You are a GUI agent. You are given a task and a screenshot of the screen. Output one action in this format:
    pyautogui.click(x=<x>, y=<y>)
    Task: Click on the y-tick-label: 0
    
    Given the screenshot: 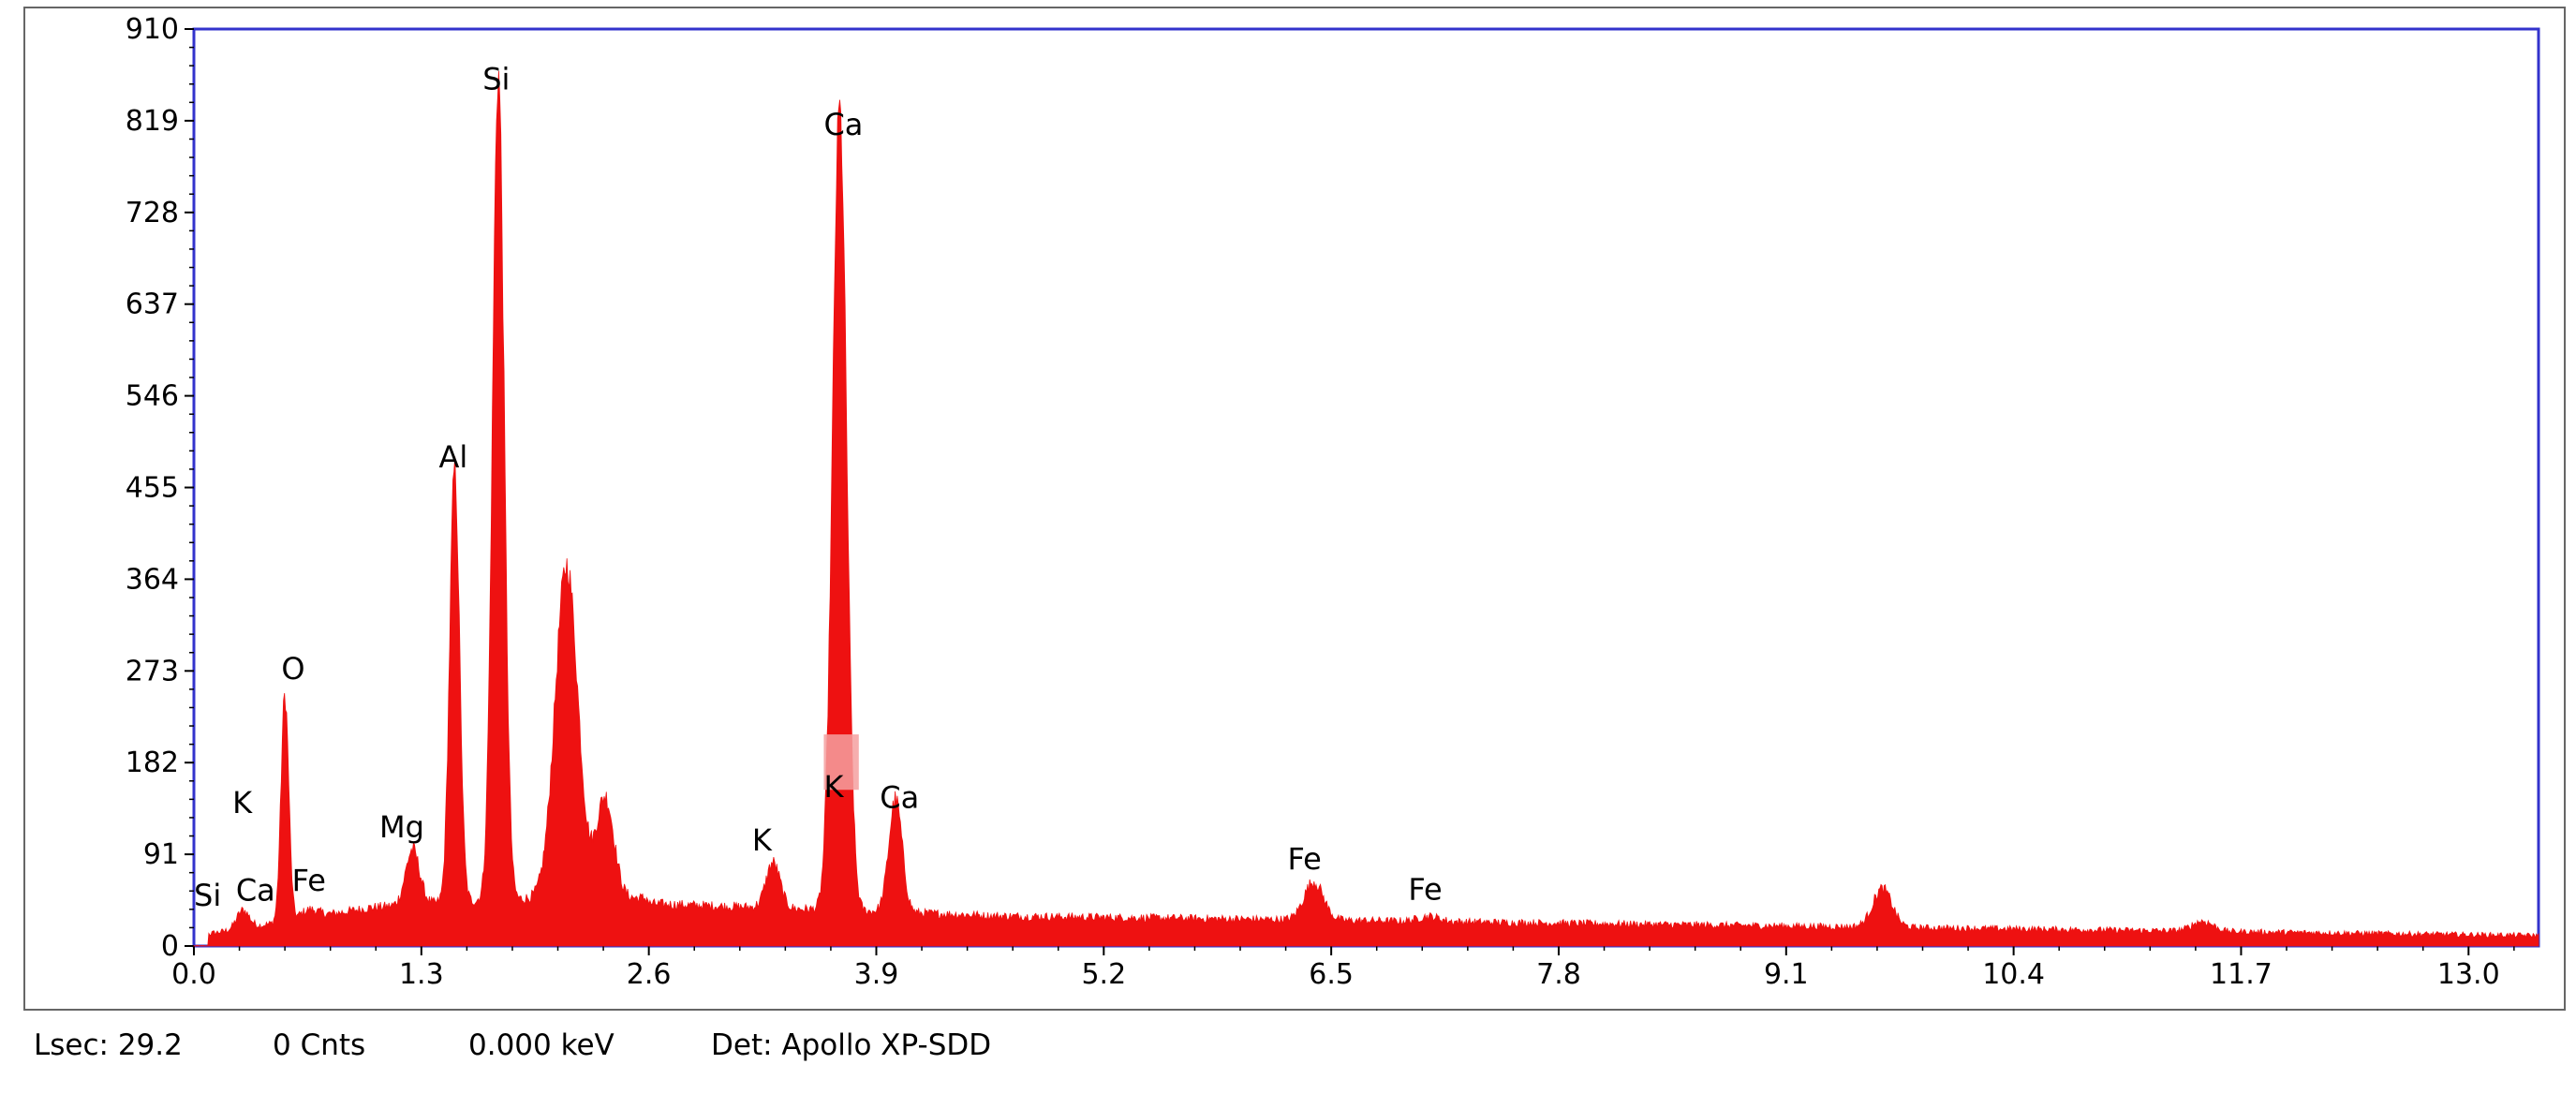 What is the action you would take?
    pyautogui.click(x=170, y=946)
    